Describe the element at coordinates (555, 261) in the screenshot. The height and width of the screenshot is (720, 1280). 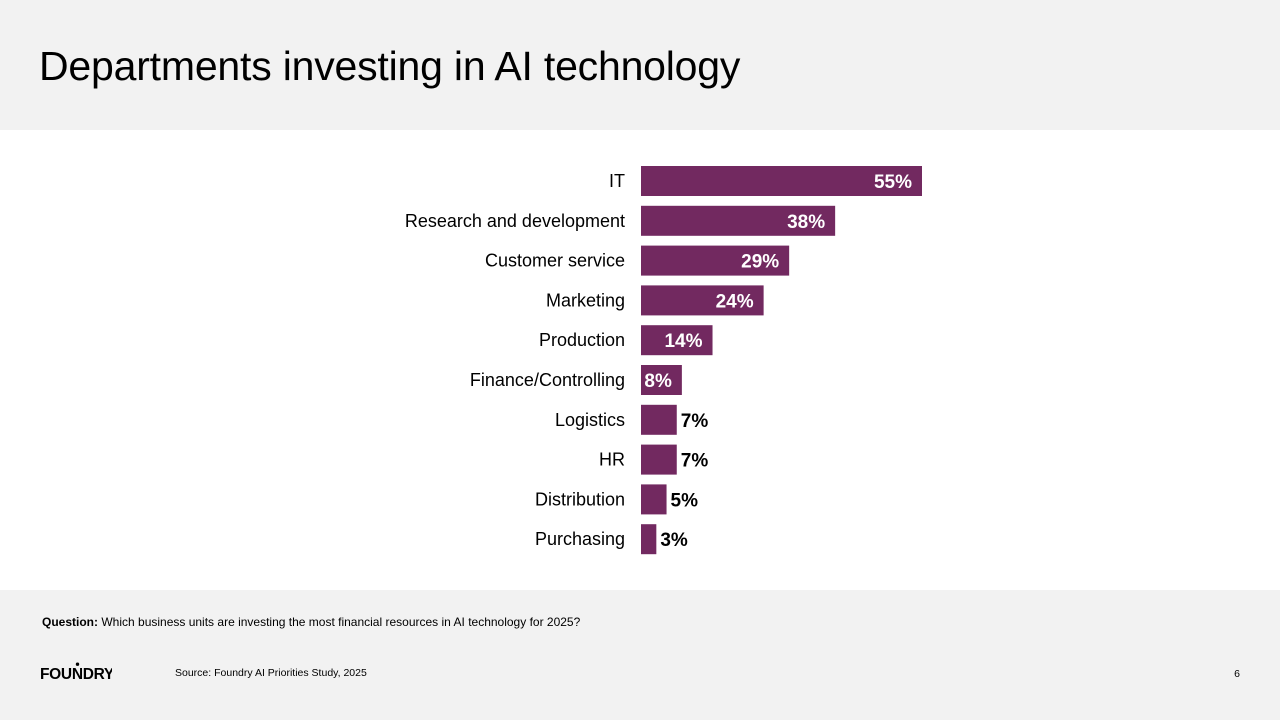
I see `category-label-customer-service: Customer service` at that location.